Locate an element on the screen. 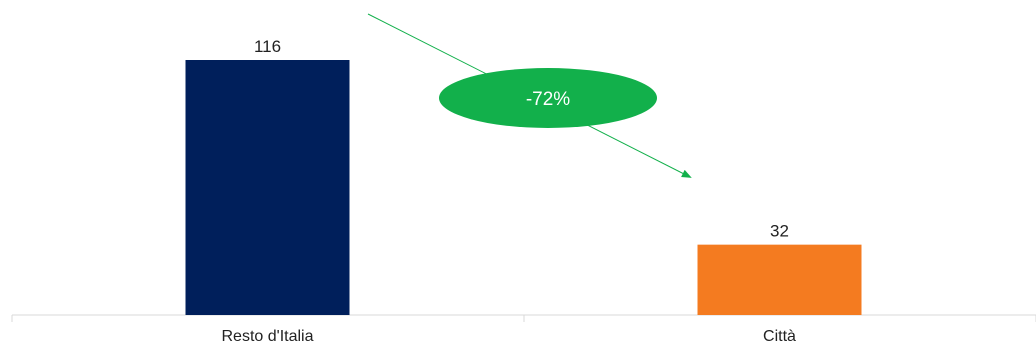  bar-value-label: 32 is located at coordinates (779, 231).